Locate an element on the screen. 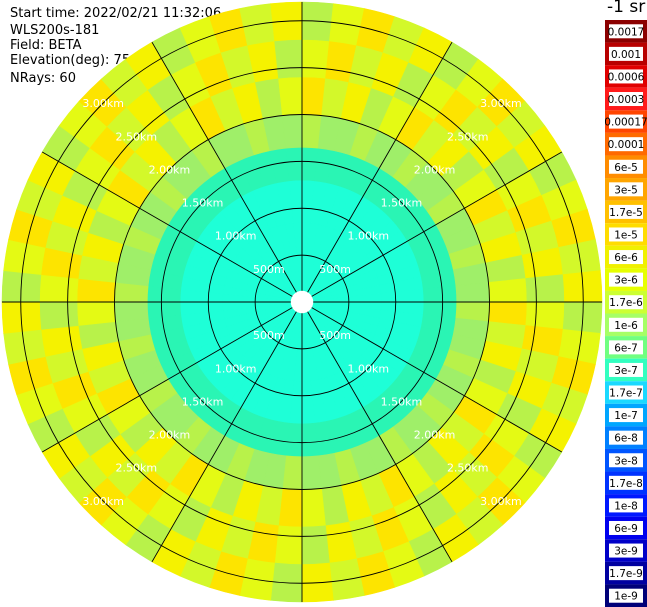  colorbar-label: 1e-6 is located at coordinates (626, 326).